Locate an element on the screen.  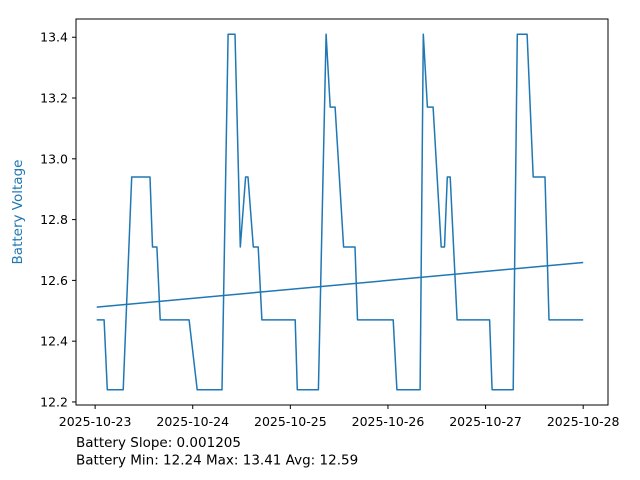
battery-trend-line is located at coordinates (340, 284).